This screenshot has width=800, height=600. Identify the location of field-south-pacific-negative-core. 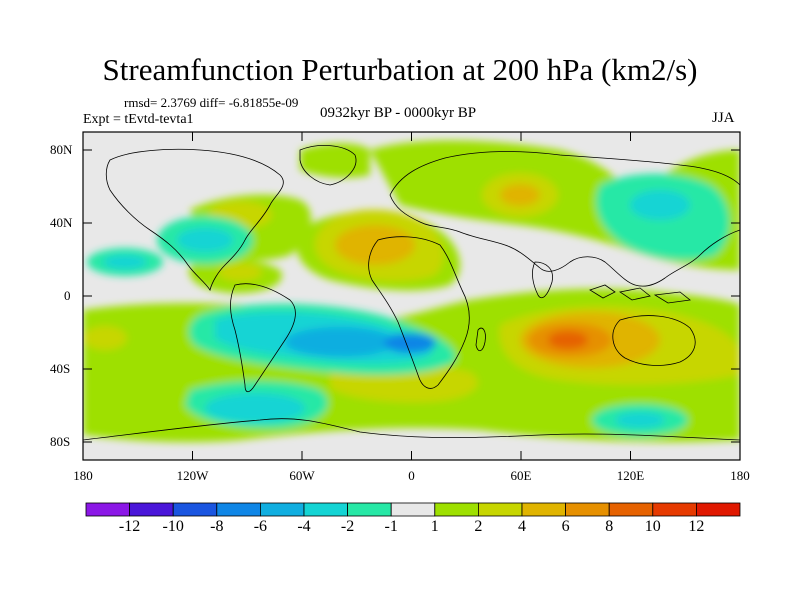
(640, 420).